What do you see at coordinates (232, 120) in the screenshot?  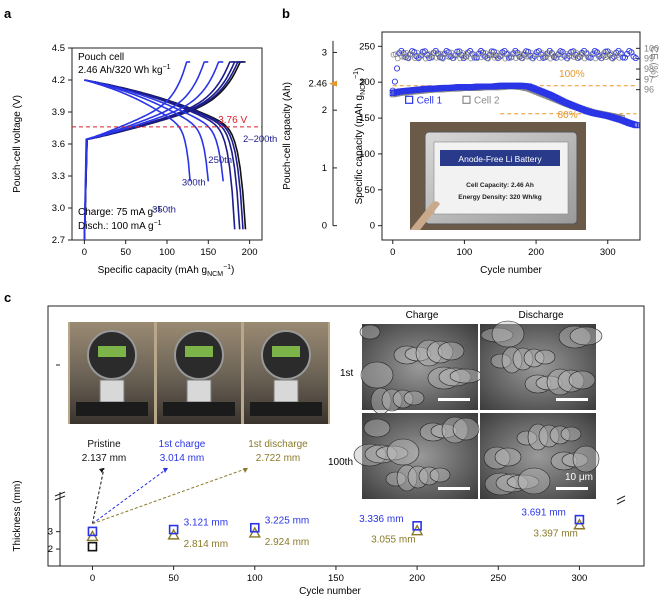 I see `ref-voltage-label: 3.76 V` at bounding box center [232, 120].